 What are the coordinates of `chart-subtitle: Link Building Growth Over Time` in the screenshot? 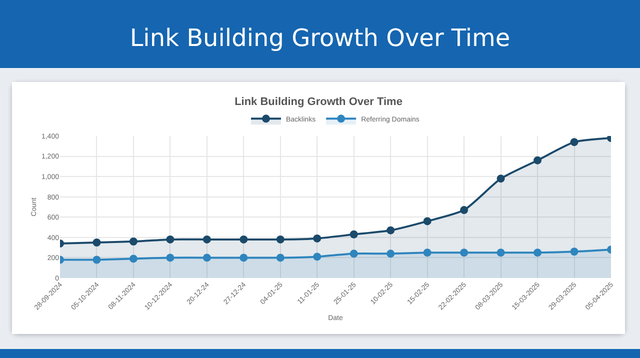 It's located at (318, 102).